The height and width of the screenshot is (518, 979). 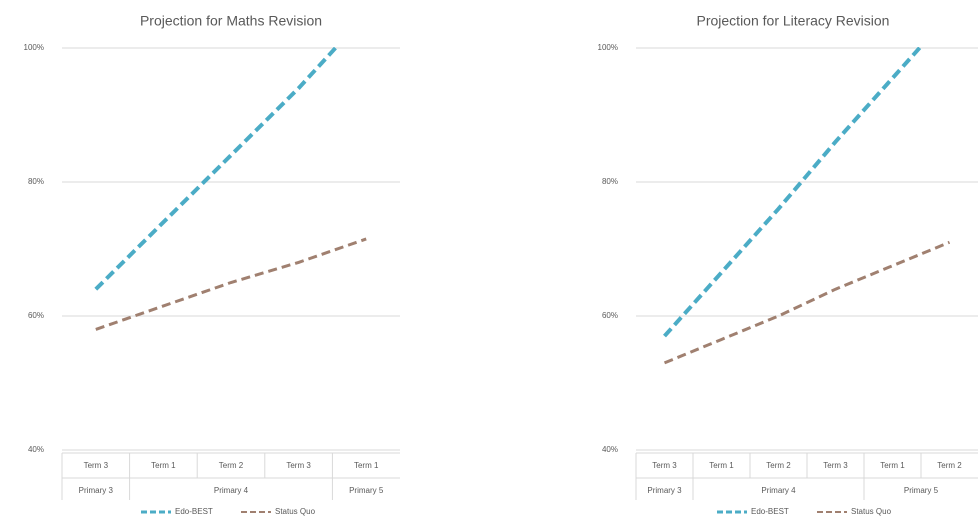 I want to click on chart-title: Projection for Maths Revision, so click(x=231, y=21).